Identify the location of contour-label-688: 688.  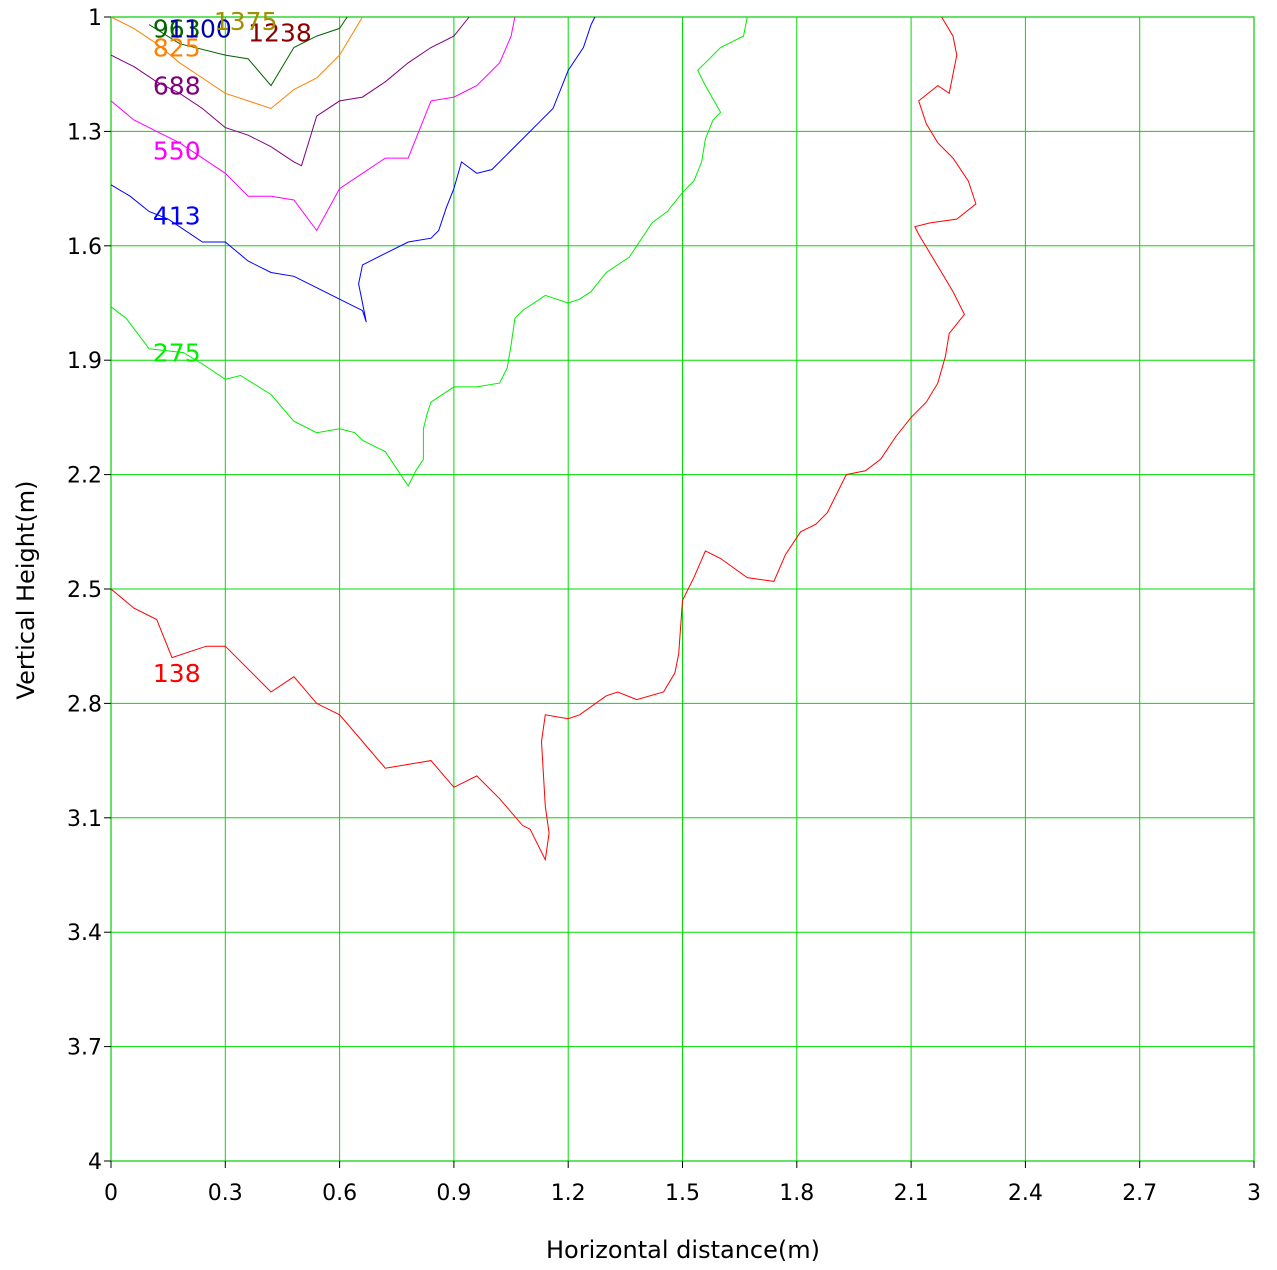
(177, 86).